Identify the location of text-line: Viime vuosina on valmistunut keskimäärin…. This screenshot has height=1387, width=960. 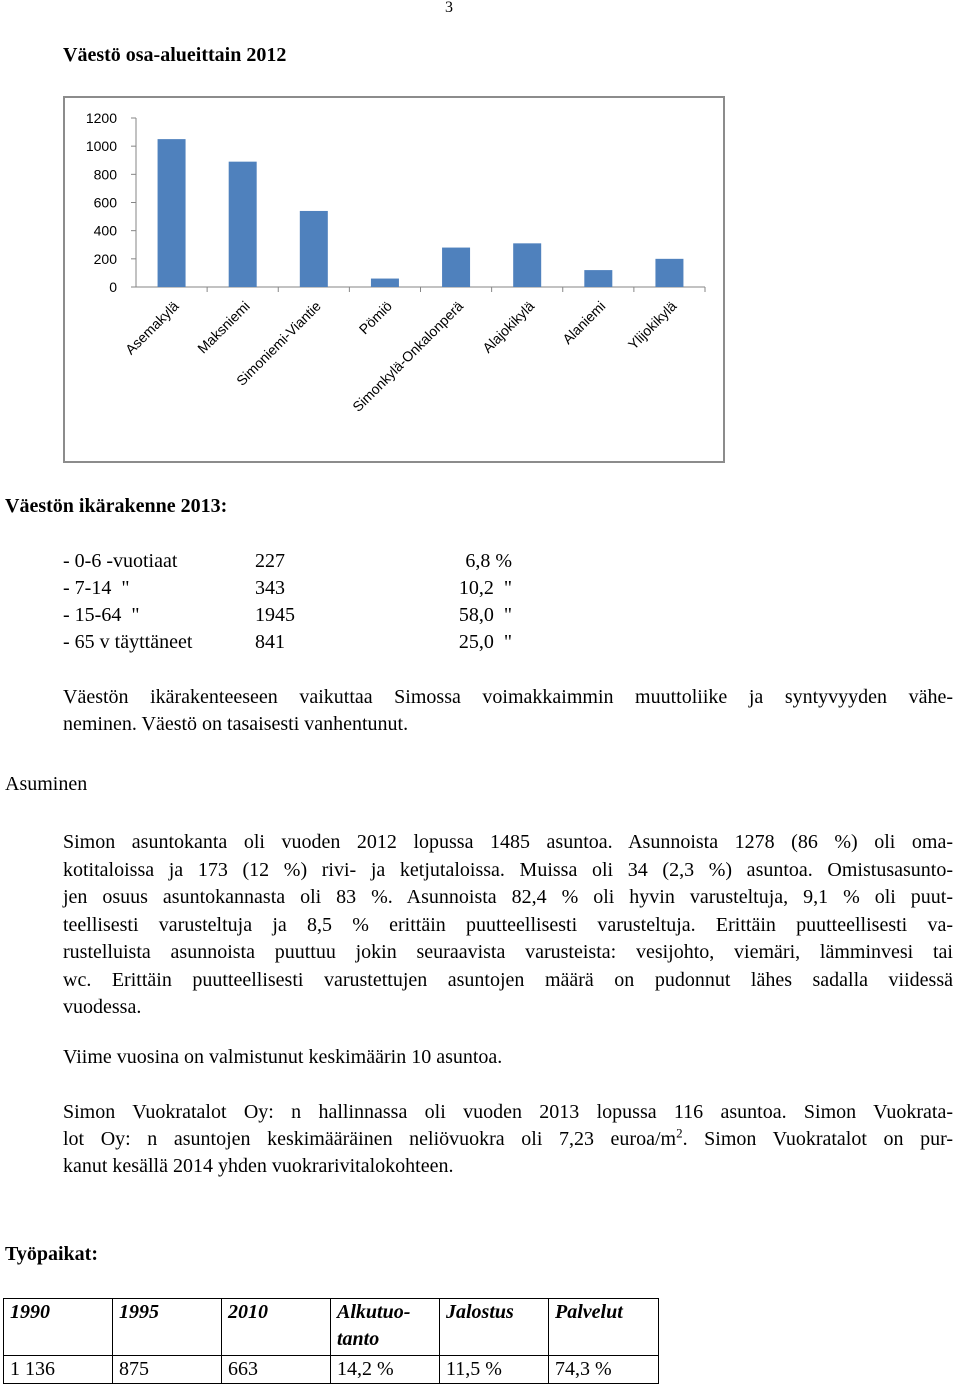
(283, 1057).